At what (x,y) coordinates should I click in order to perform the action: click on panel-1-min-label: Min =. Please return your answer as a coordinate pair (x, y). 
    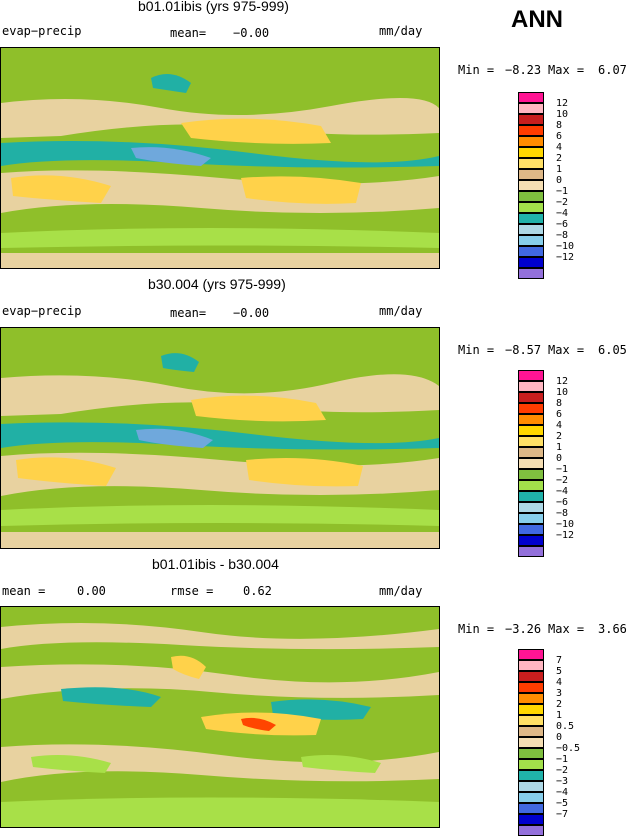
    Looking at the image, I should click on (476, 70).